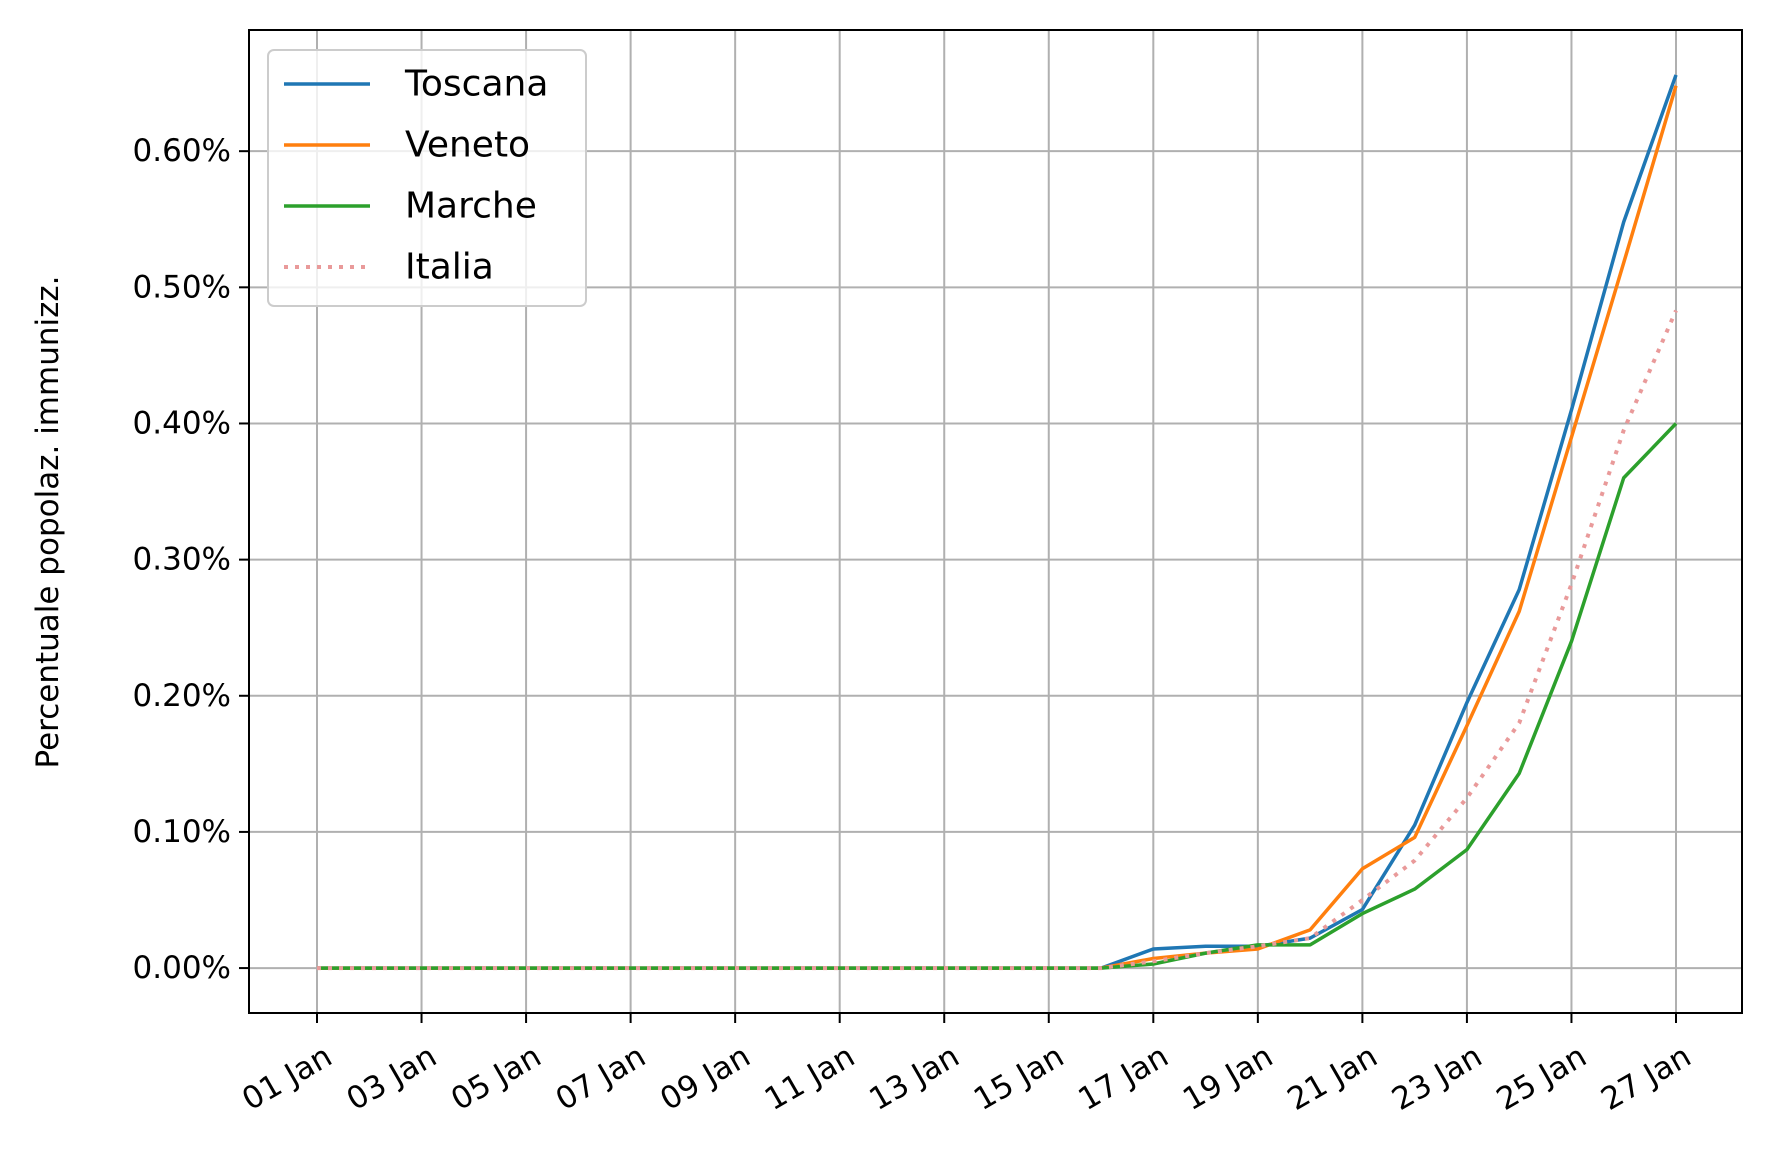  Describe the element at coordinates (449, 267) in the screenshot. I see `legend-label-italia: Italia` at that location.